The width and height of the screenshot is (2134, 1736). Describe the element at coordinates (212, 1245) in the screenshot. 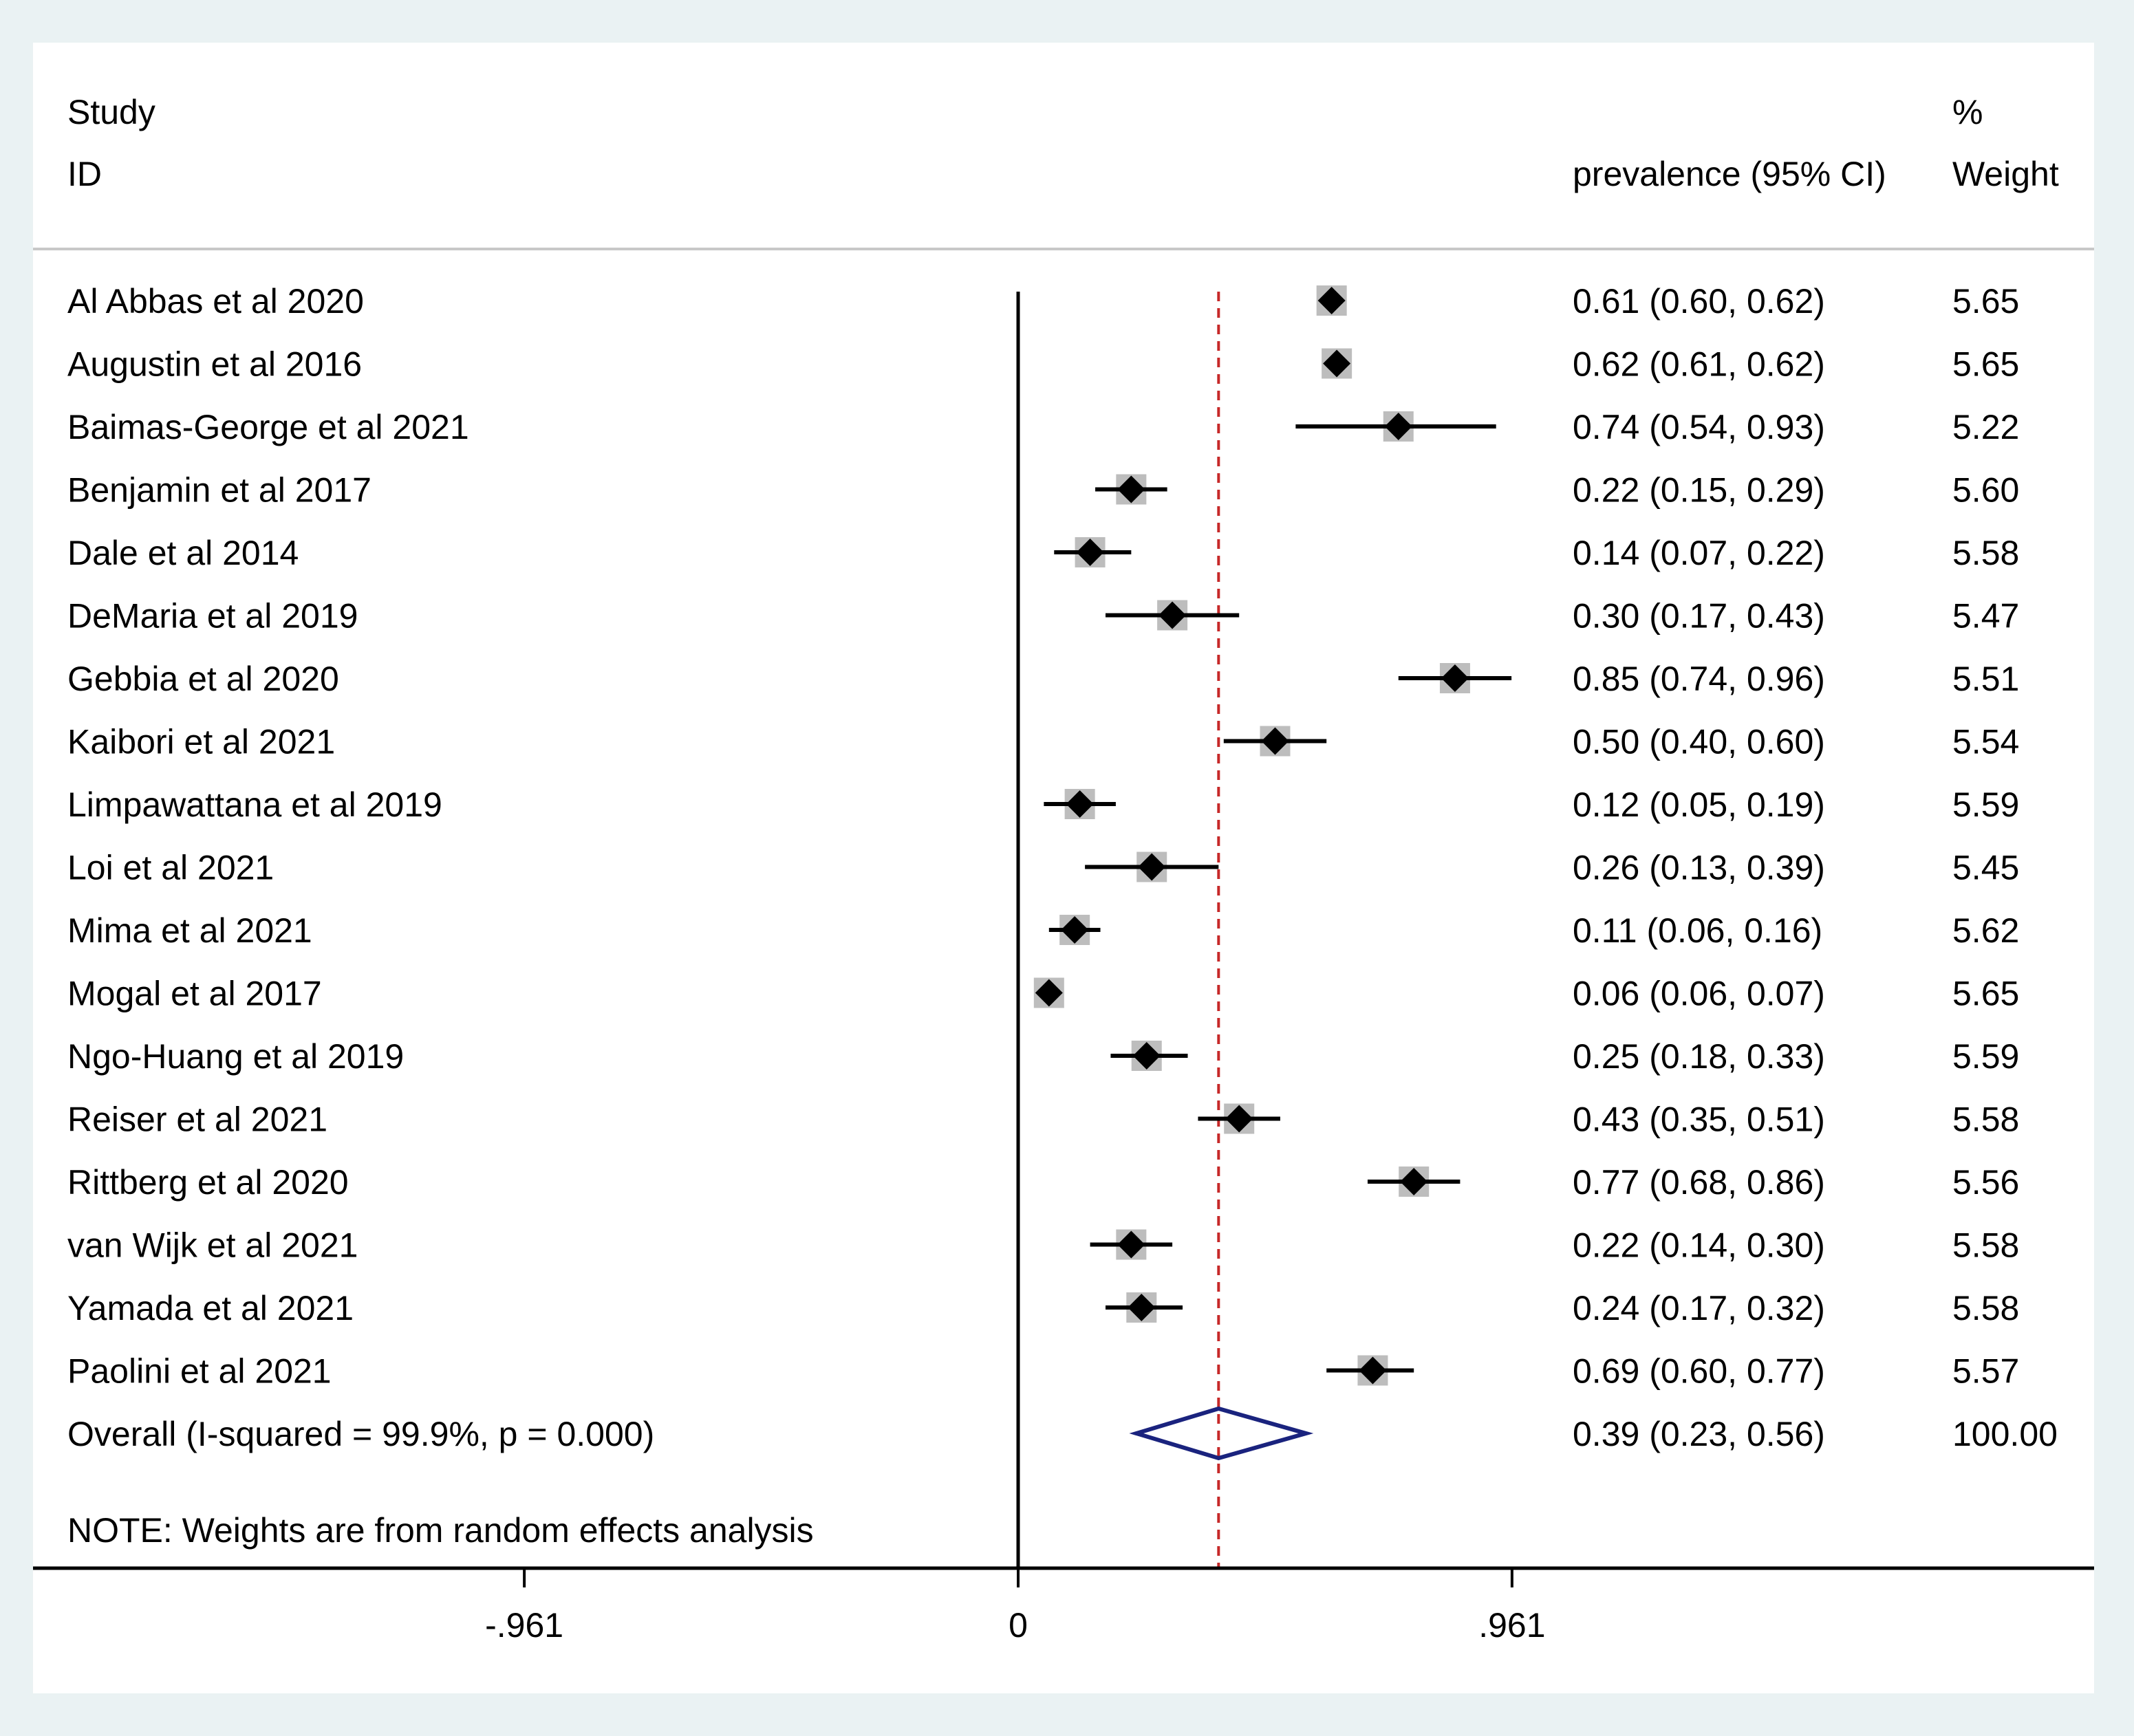

I see `study-label: van Wijk et al 2021` at that location.